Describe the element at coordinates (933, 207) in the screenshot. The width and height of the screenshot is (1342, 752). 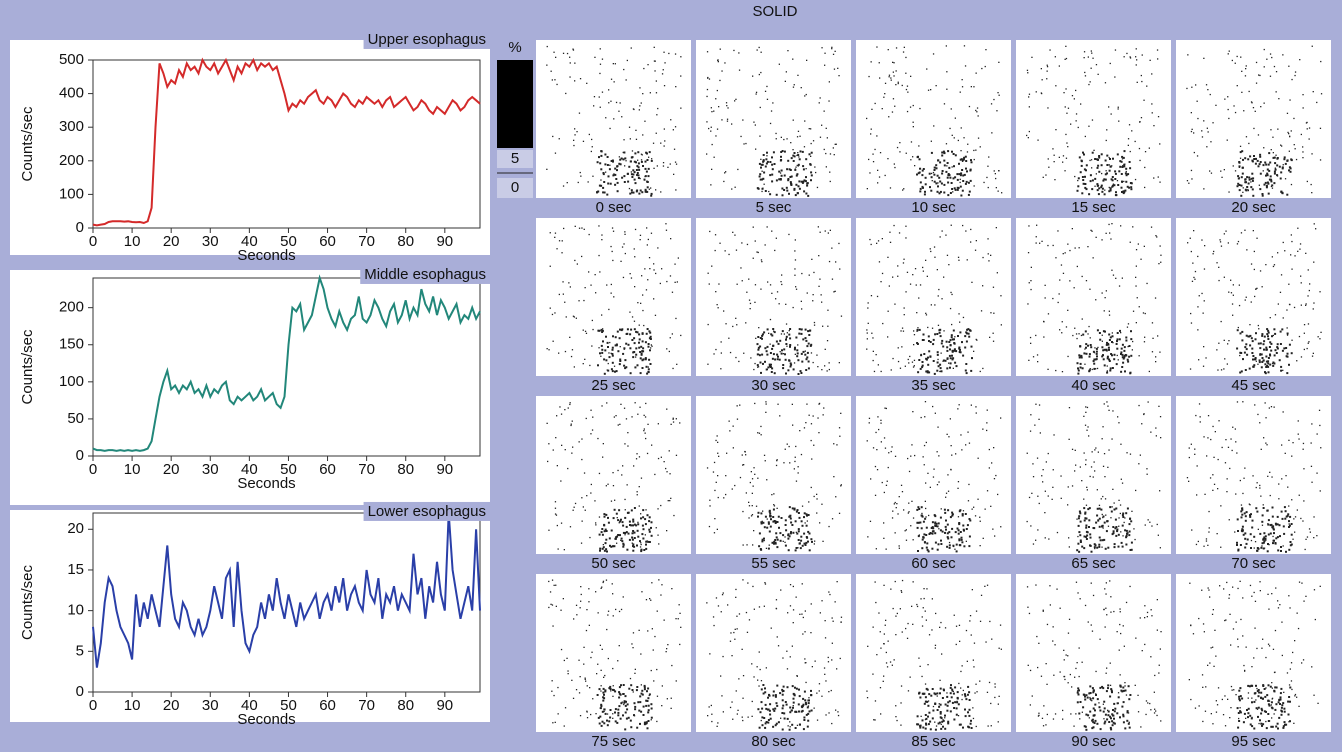
I see `frame-label: 10 sec` at that location.